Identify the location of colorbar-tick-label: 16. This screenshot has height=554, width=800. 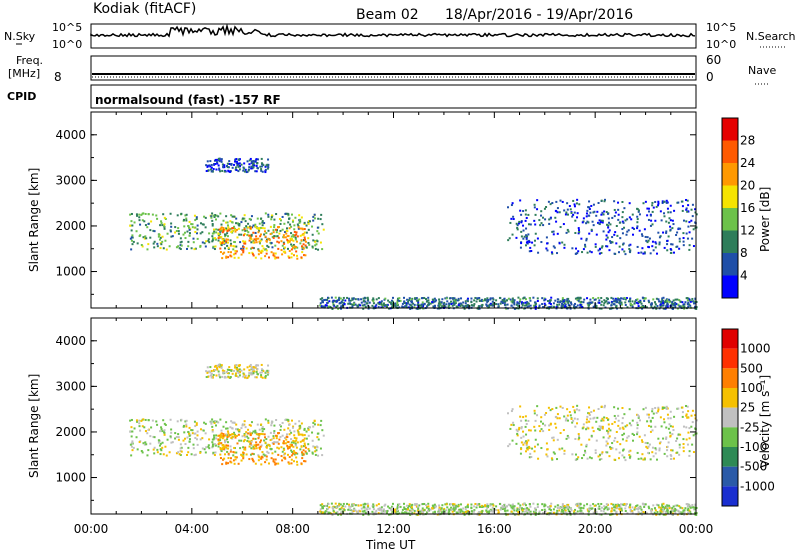
(747, 208).